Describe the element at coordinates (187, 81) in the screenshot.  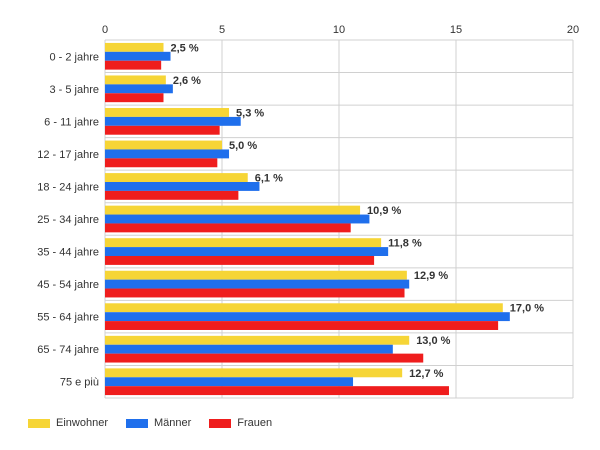
I see `data-label: 2,6 %` at that location.